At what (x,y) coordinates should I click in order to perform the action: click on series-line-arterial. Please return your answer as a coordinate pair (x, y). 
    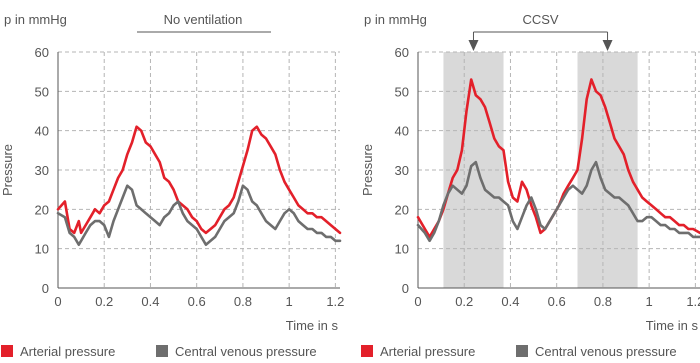
    Looking at the image, I should click on (199, 180).